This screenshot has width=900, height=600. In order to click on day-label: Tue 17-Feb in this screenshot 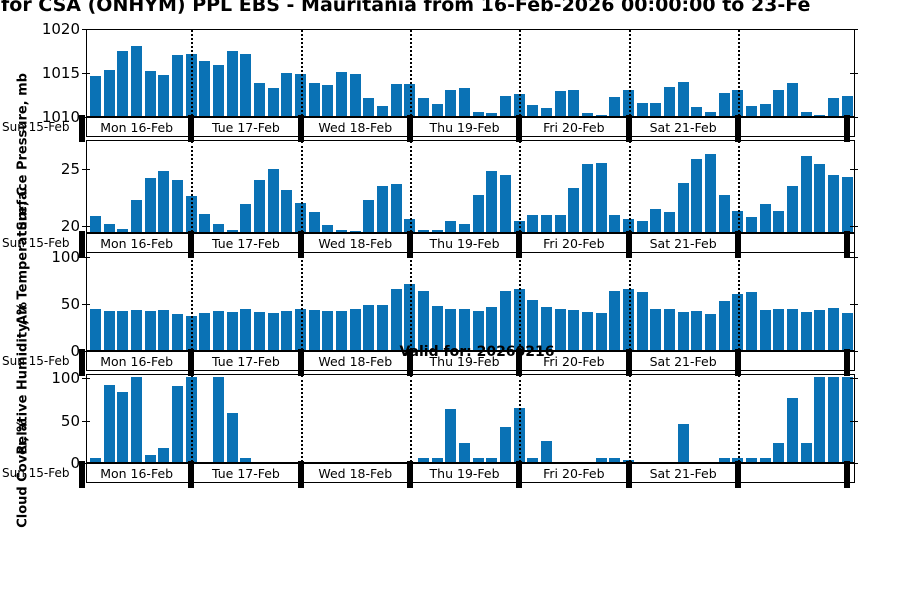, I will do `click(246, 243)`.